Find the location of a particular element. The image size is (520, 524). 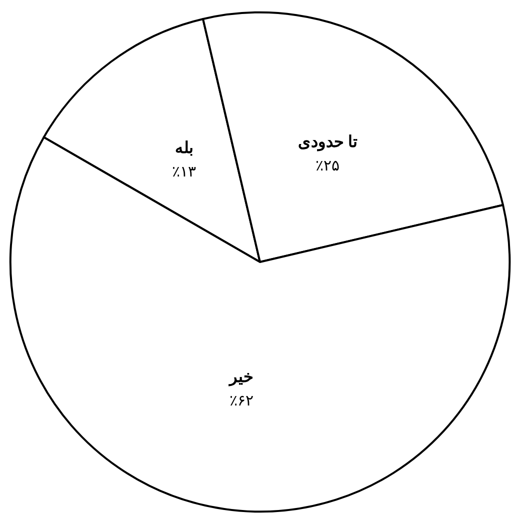

slice-label: تا حدودی is located at coordinates (328, 143).